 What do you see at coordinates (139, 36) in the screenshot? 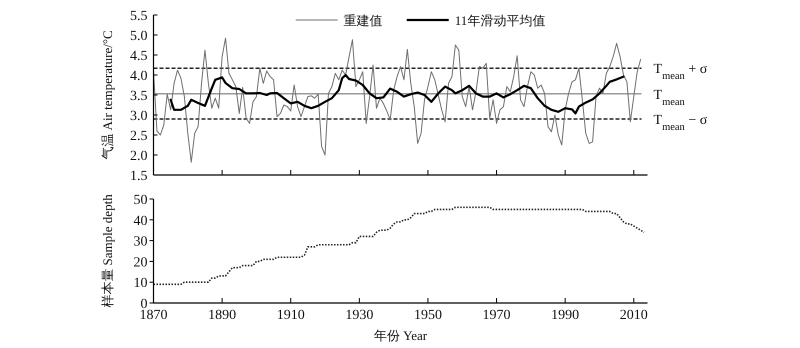
I see `y-tick-label: 5.0` at bounding box center [139, 36].